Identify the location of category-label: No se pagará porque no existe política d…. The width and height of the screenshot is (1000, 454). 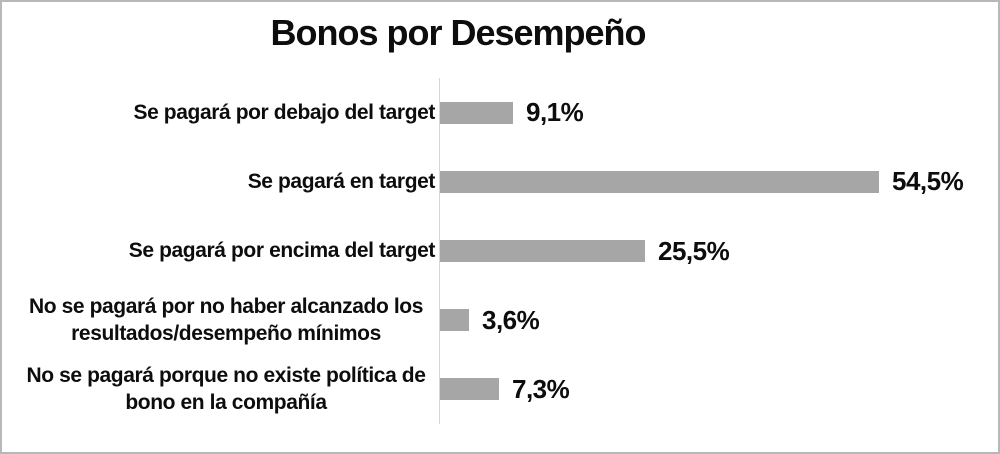
(226, 389).